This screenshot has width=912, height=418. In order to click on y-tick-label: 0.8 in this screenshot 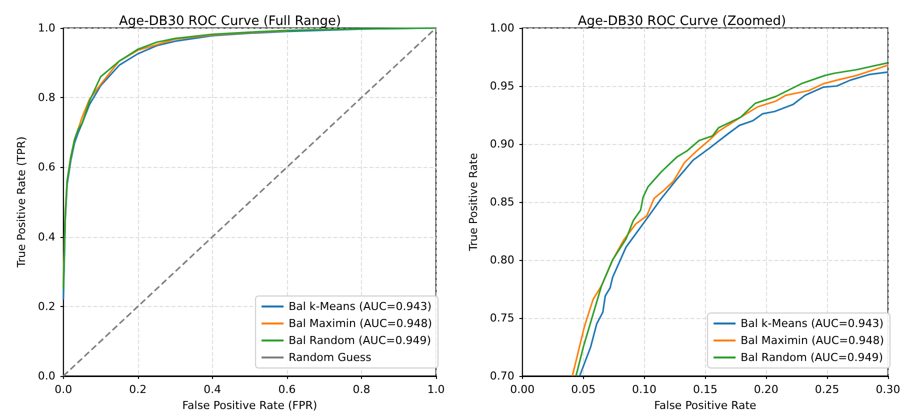, I will do `click(47, 97)`.